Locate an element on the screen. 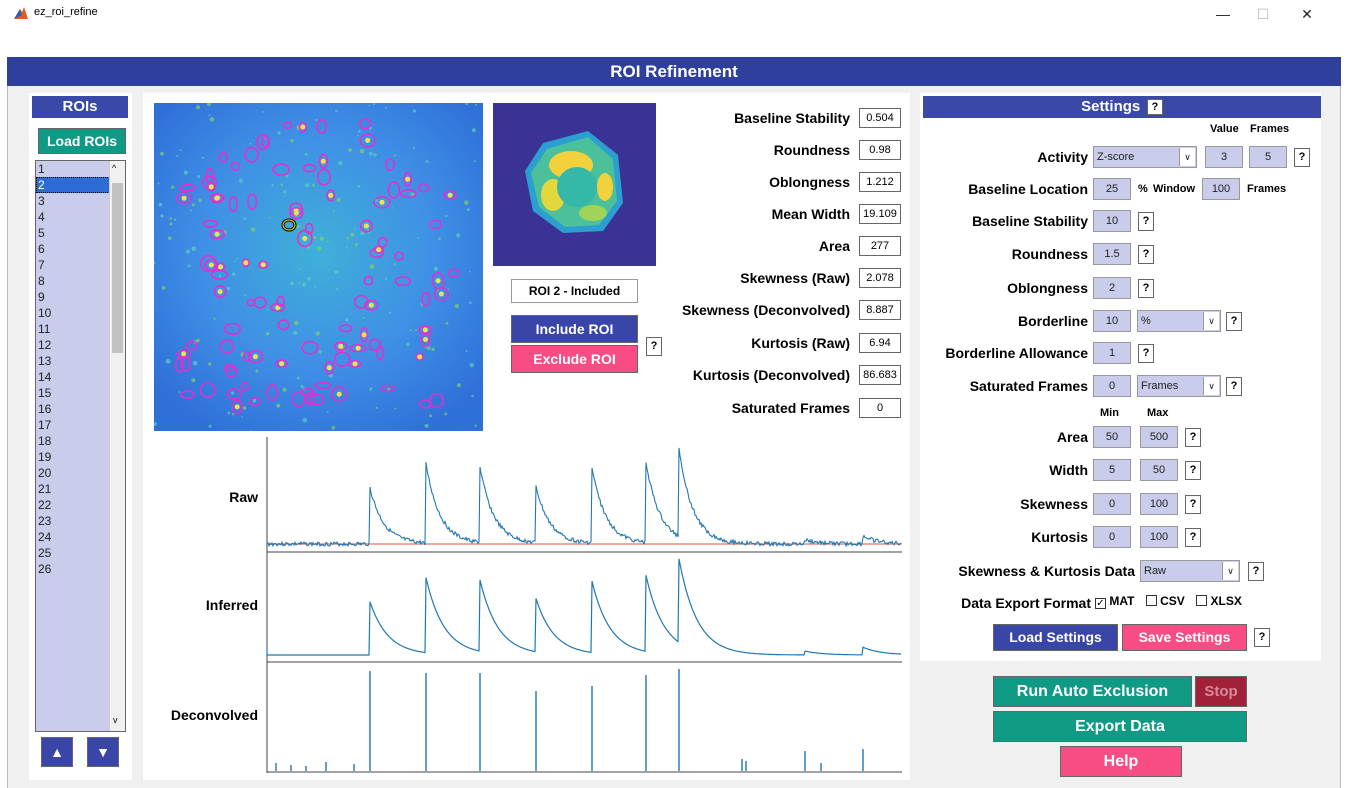 Image resolution: width=1348 pixels, height=788 pixels. skewness-max-input: 100 is located at coordinates (1159, 504).